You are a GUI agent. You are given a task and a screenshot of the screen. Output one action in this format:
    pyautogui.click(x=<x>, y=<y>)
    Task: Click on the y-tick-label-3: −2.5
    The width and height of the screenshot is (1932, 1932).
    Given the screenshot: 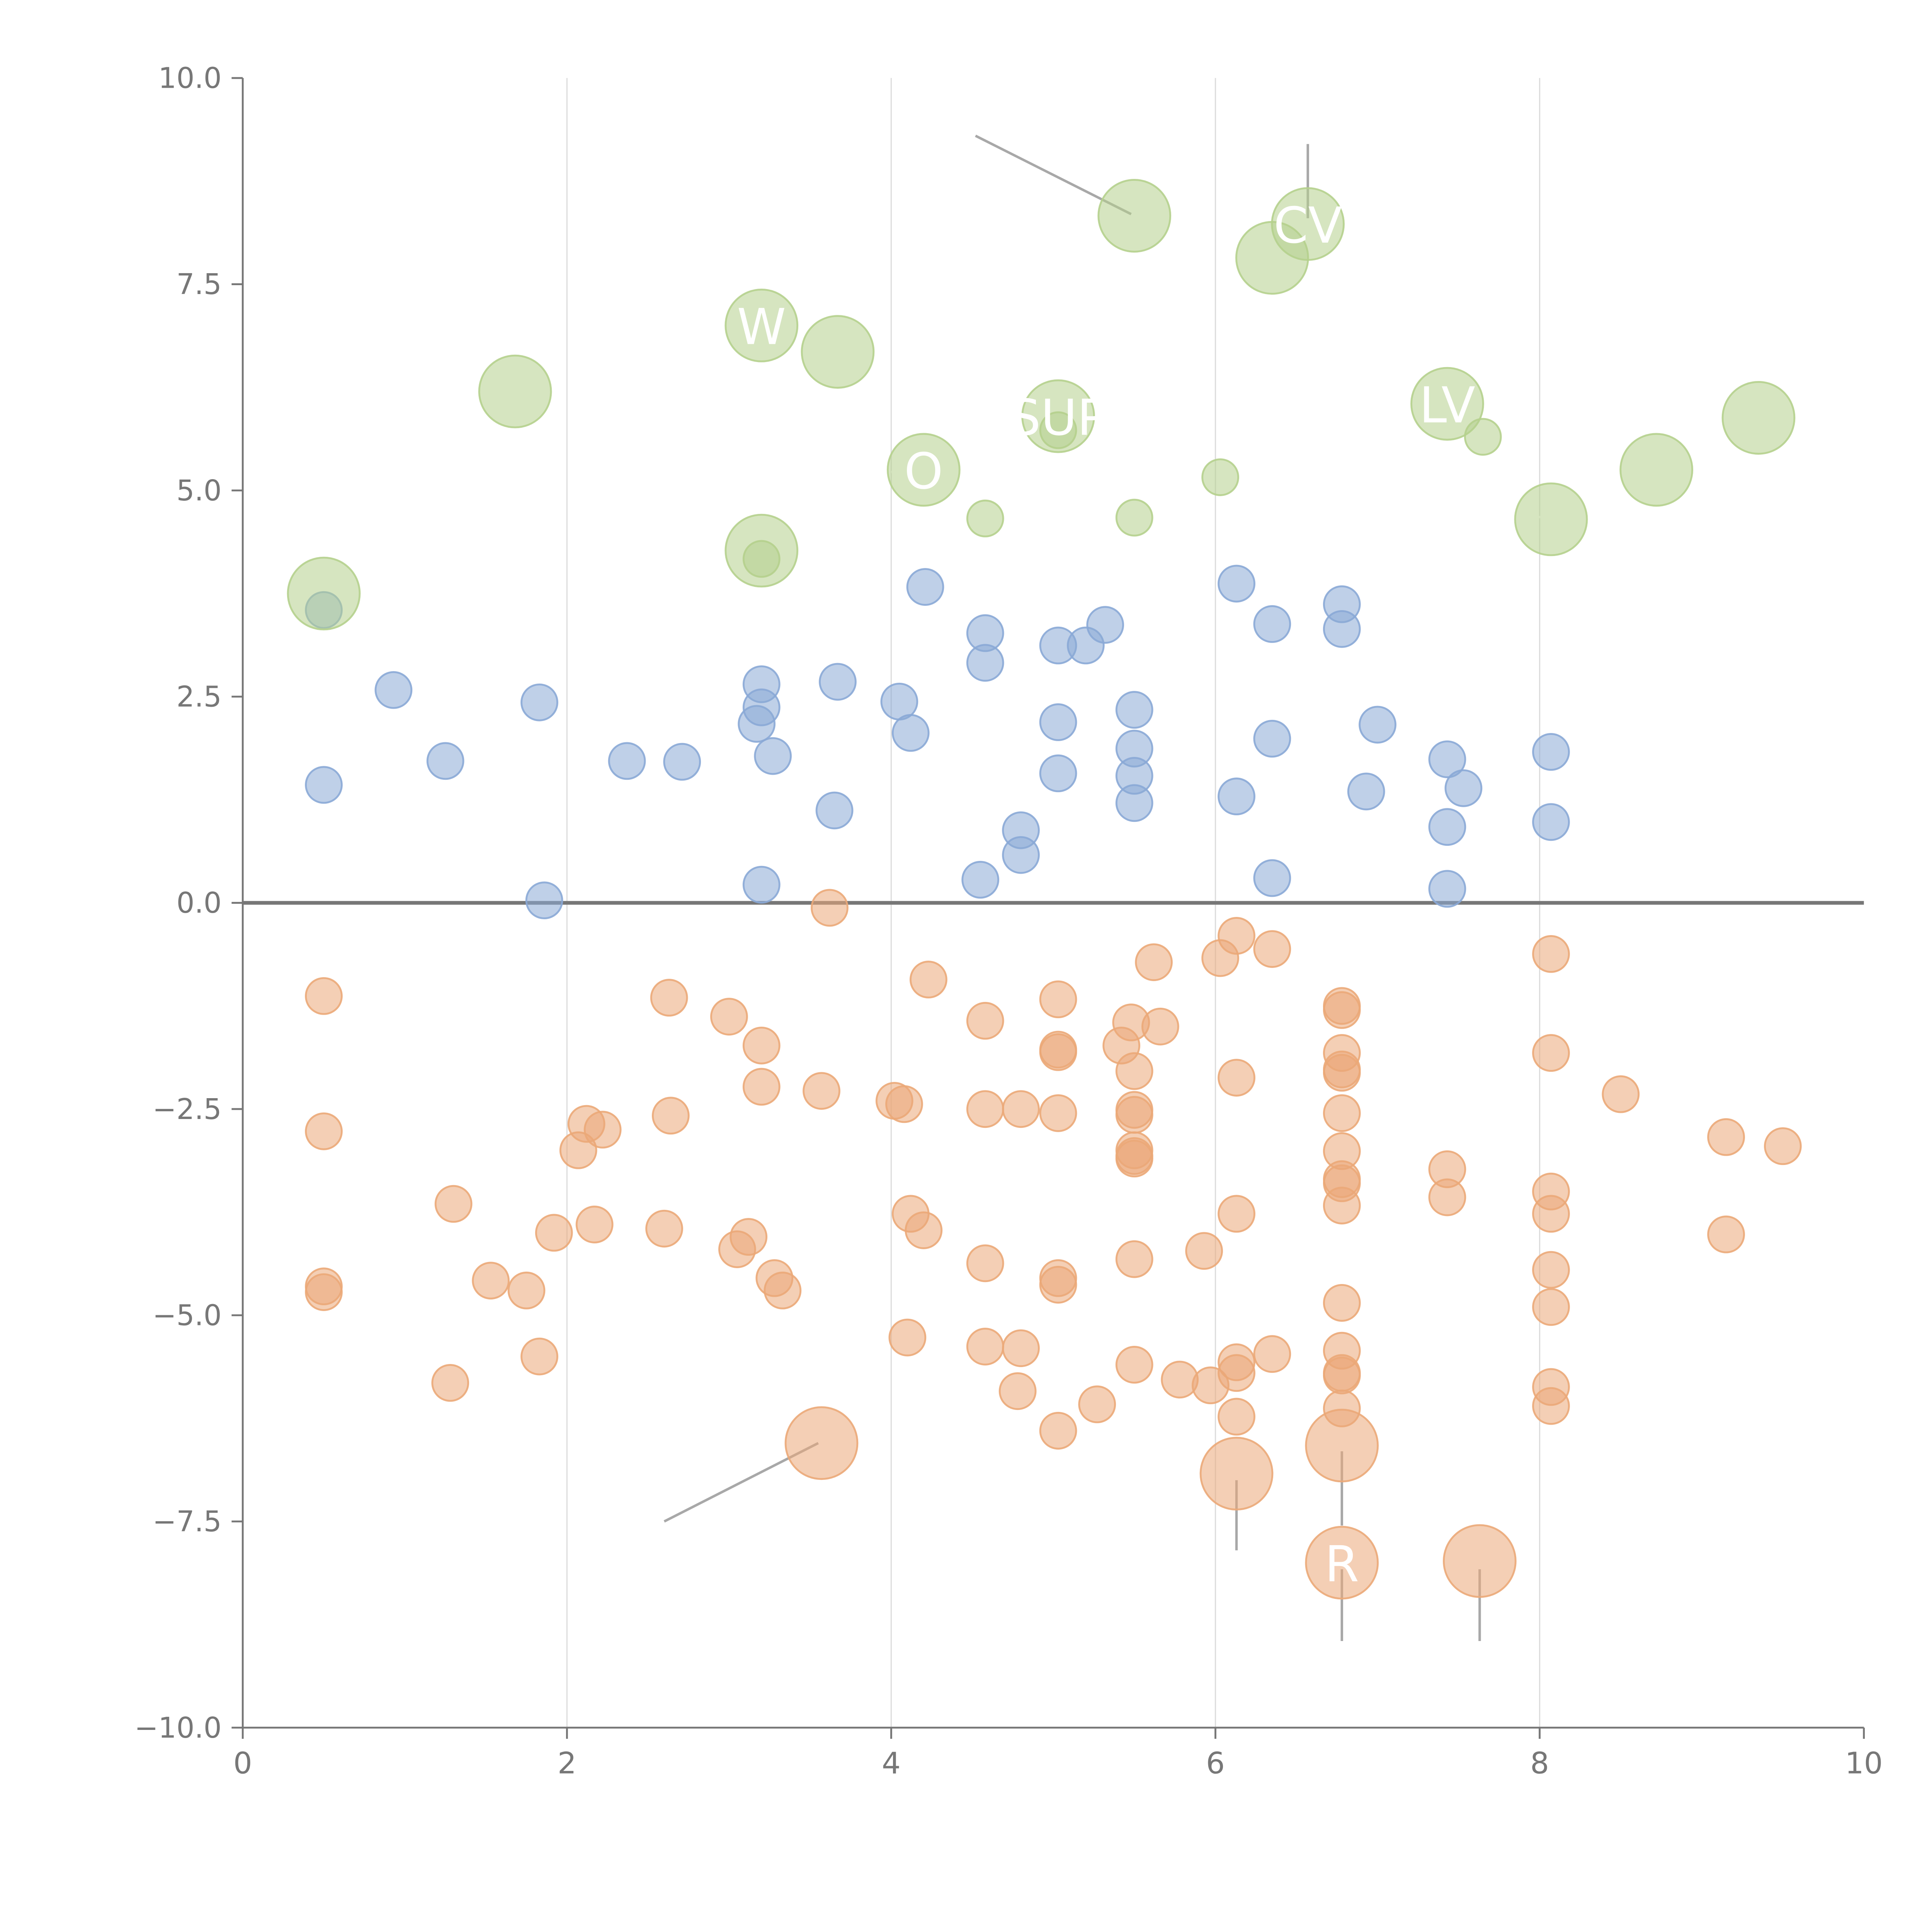 What is the action you would take?
    pyautogui.click(x=188, y=1109)
    